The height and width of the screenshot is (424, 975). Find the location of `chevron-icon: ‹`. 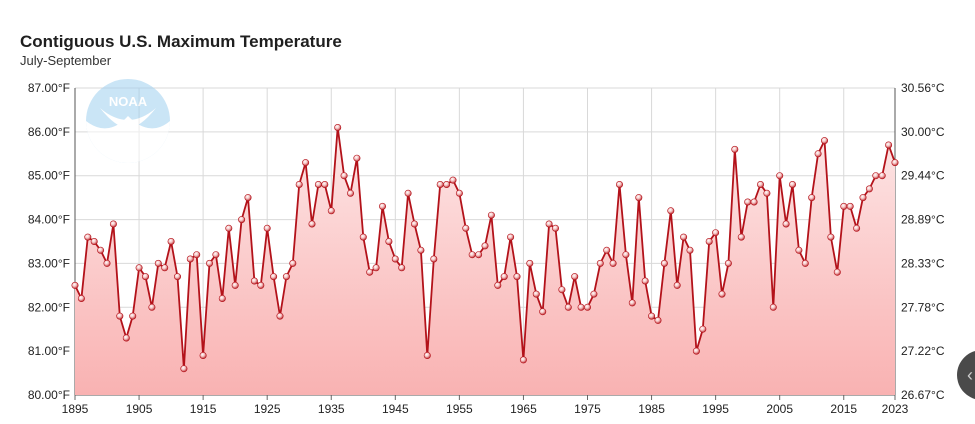

chevron-icon: ‹ is located at coordinates (970, 375).